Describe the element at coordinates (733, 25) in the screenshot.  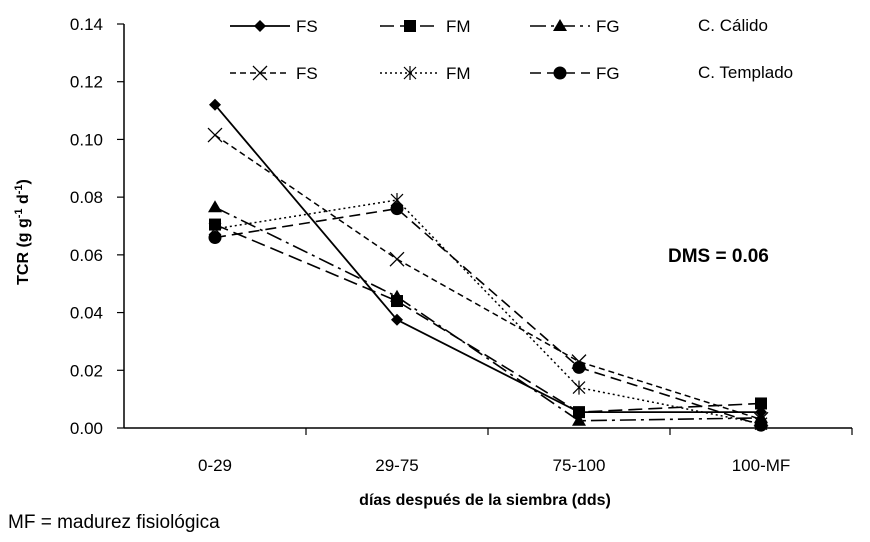
I see `legend-group-label: C. Cálido` at that location.